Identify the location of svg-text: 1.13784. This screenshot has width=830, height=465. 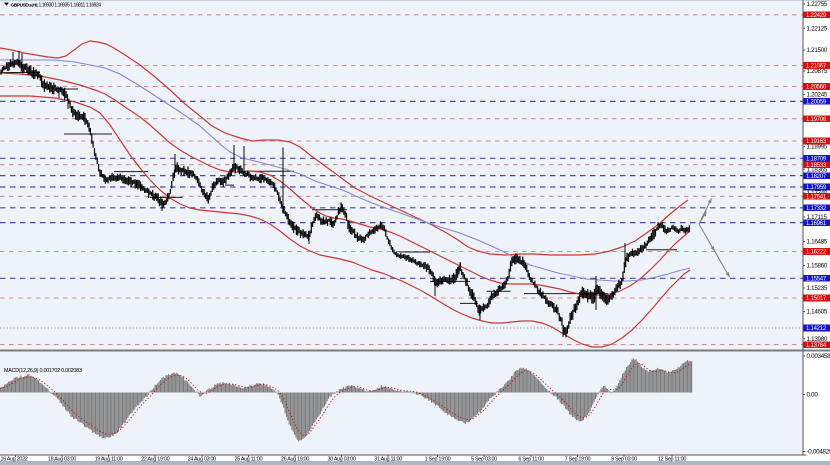
(816, 346).